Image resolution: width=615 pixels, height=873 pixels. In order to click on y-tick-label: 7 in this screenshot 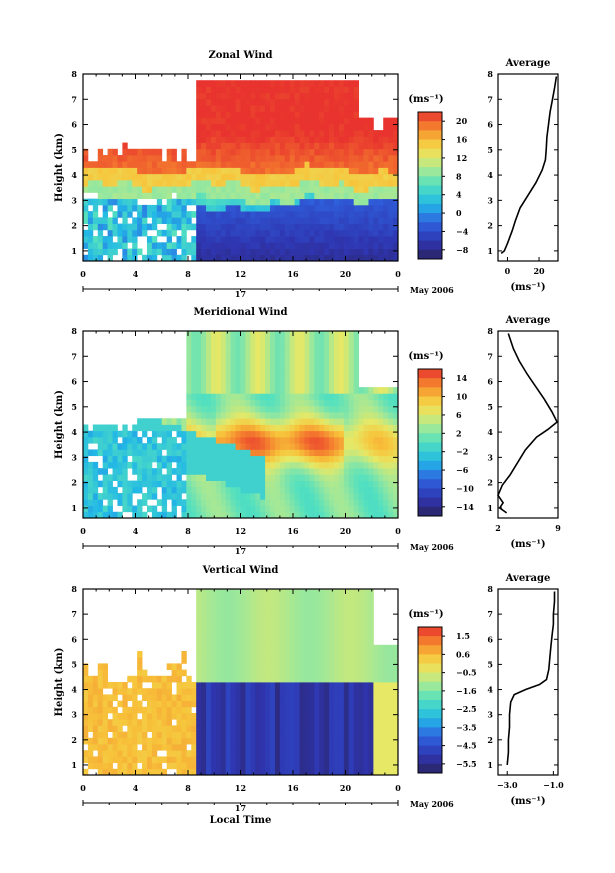, I will do `click(74, 356)`.